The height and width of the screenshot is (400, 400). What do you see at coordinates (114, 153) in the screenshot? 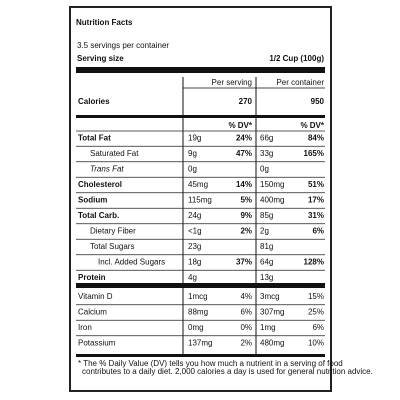
I see `nutrient-name: Saturated Fat` at bounding box center [114, 153].